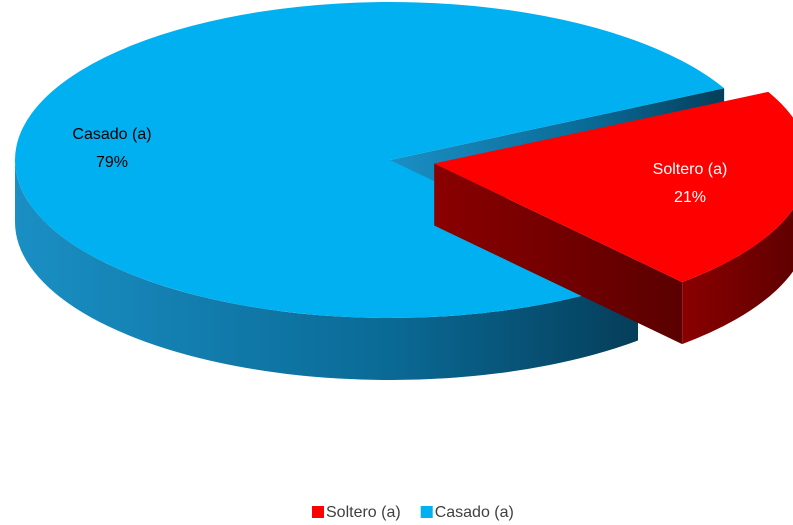 The width and height of the screenshot is (793, 525). Describe the element at coordinates (558, 254) in the screenshot. I see `slice-side` at that location.